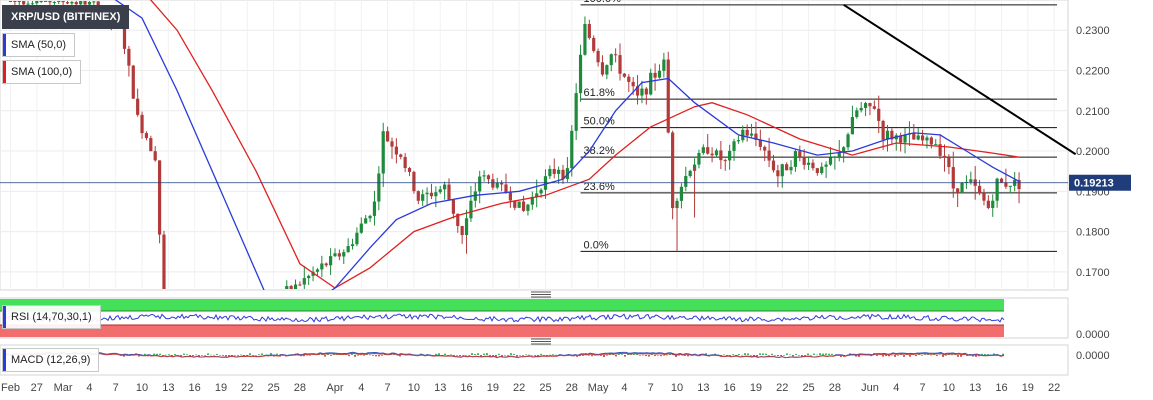 This screenshot has height=400, width=1153. What do you see at coordinates (599, 151) in the screenshot?
I see `fib-level-label: 38.2%` at bounding box center [599, 151].